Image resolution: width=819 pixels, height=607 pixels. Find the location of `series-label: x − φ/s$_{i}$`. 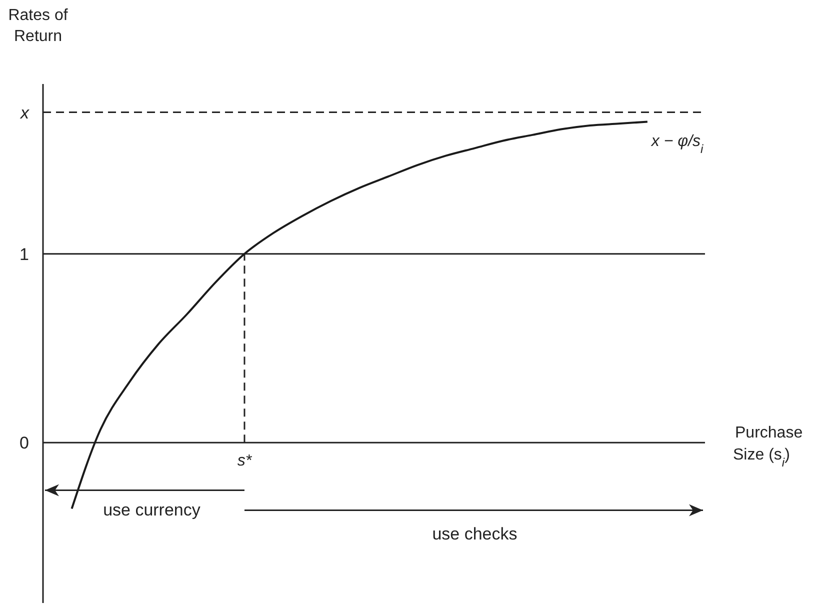

series-label: x − φ/s$_{i}$ is located at coordinates (677, 144).